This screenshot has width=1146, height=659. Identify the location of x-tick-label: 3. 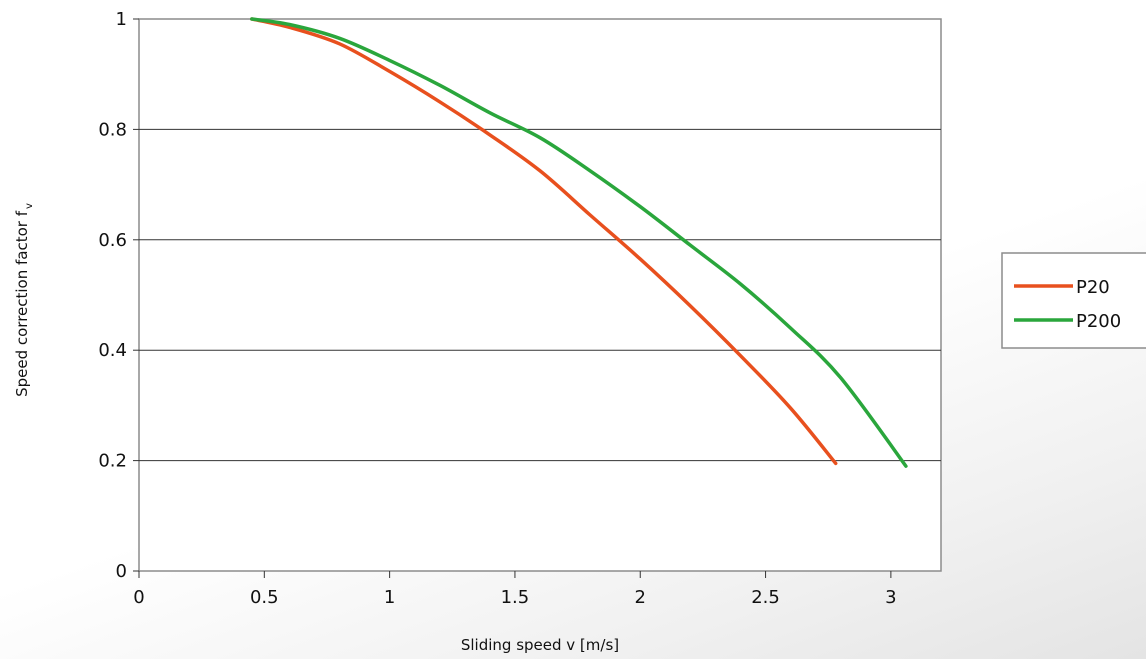
(890, 597).